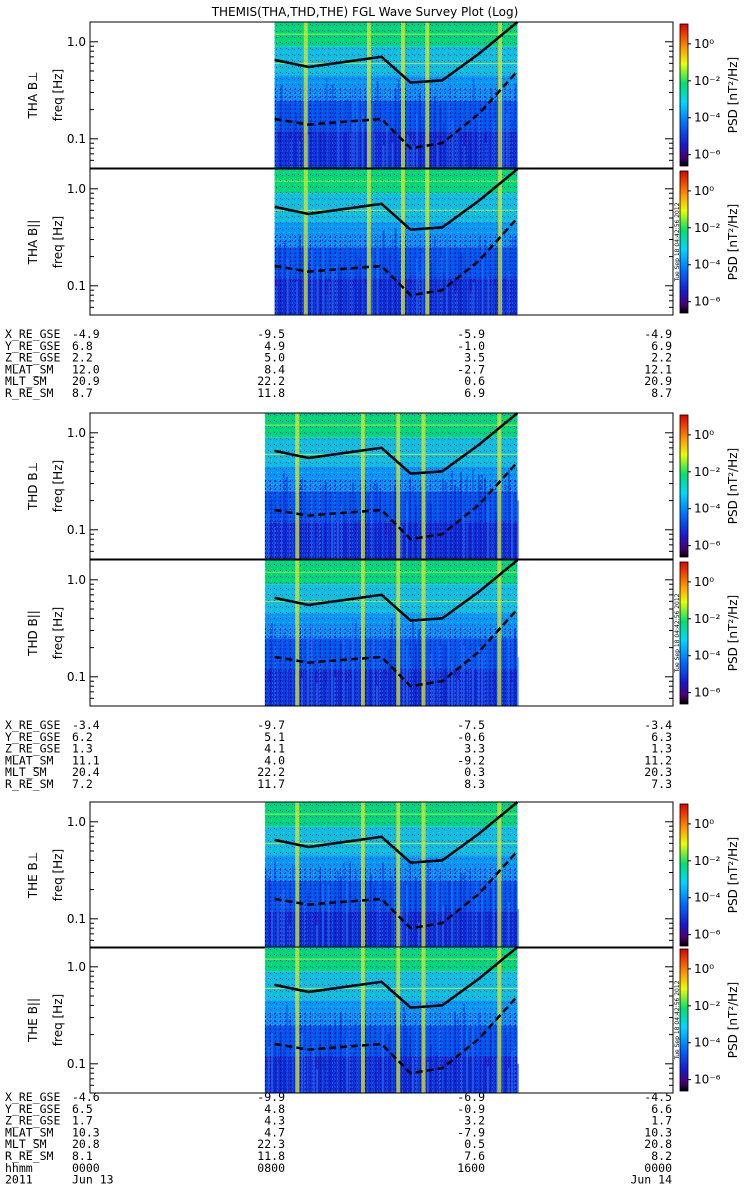 The width and height of the screenshot is (750, 1200). What do you see at coordinates (471, 725) in the screenshot?
I see `ephemeris-value: -7.5` at bounding box center [471, 725].